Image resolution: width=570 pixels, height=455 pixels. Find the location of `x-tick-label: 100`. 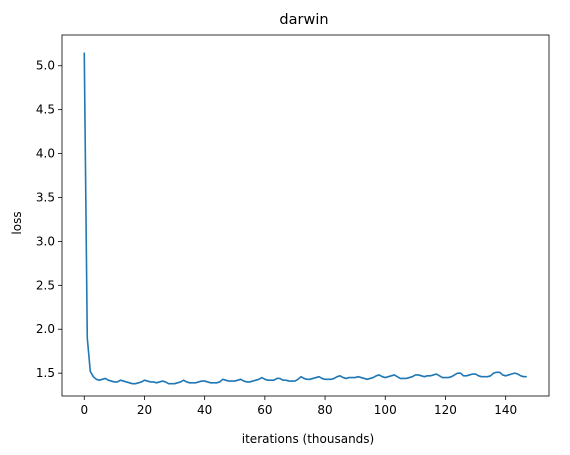

x-tick-label: 100 is located at coordinates (385, 410).